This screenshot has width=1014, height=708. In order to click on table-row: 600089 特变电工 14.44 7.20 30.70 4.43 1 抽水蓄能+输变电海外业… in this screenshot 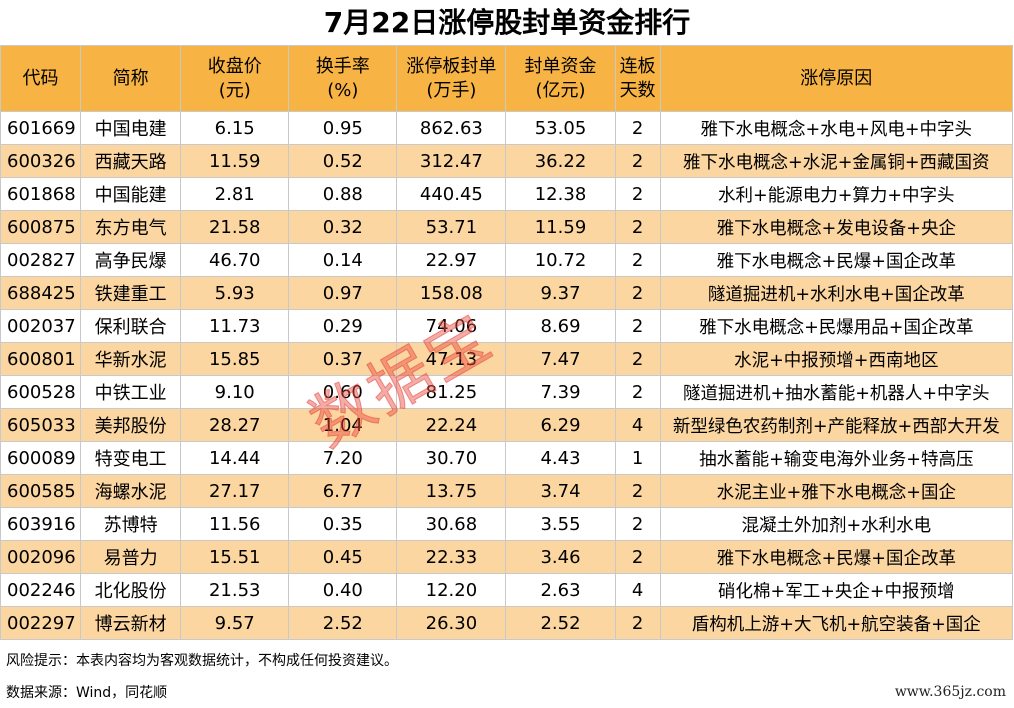, I will do `click(507, 458)`.